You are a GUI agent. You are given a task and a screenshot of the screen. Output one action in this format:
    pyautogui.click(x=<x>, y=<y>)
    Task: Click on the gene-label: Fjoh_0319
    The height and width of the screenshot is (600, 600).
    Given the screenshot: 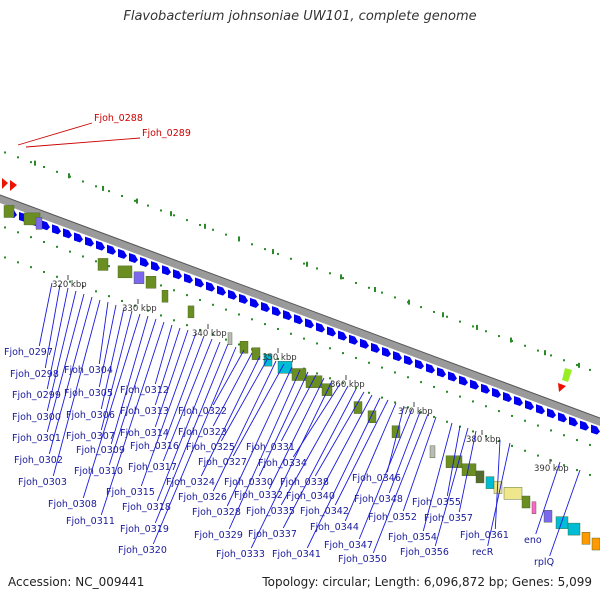 What is the action you would take?
    pyautogui.click(x=144, y=529)
    